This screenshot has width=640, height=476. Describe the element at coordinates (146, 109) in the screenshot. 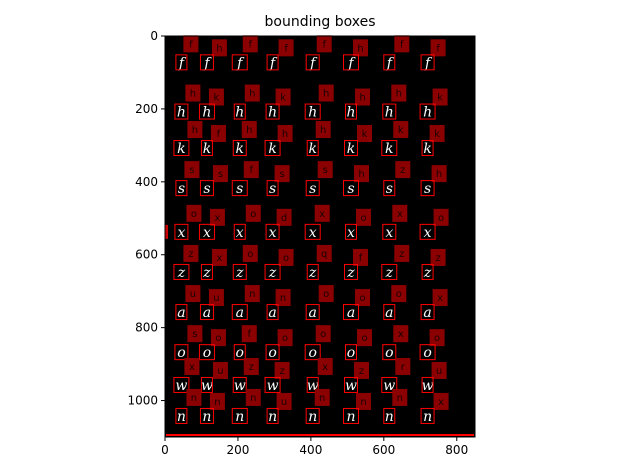

I see `y-tick-label: 200` at that location.